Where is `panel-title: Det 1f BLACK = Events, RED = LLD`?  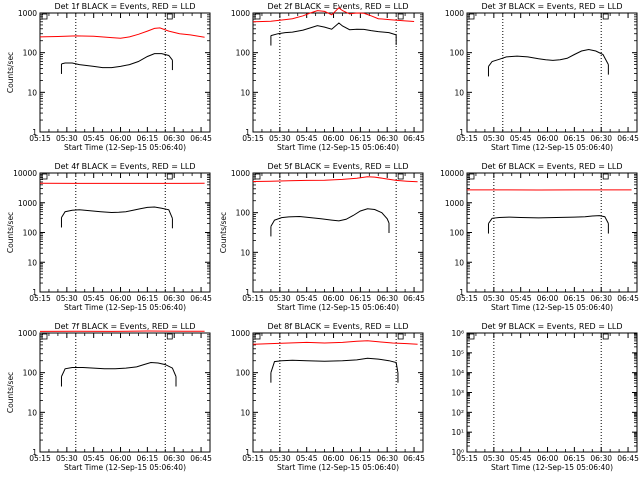
panel-title: Det 1f BLACK = Events, RED = LLD is located at coordinates (124, 6).